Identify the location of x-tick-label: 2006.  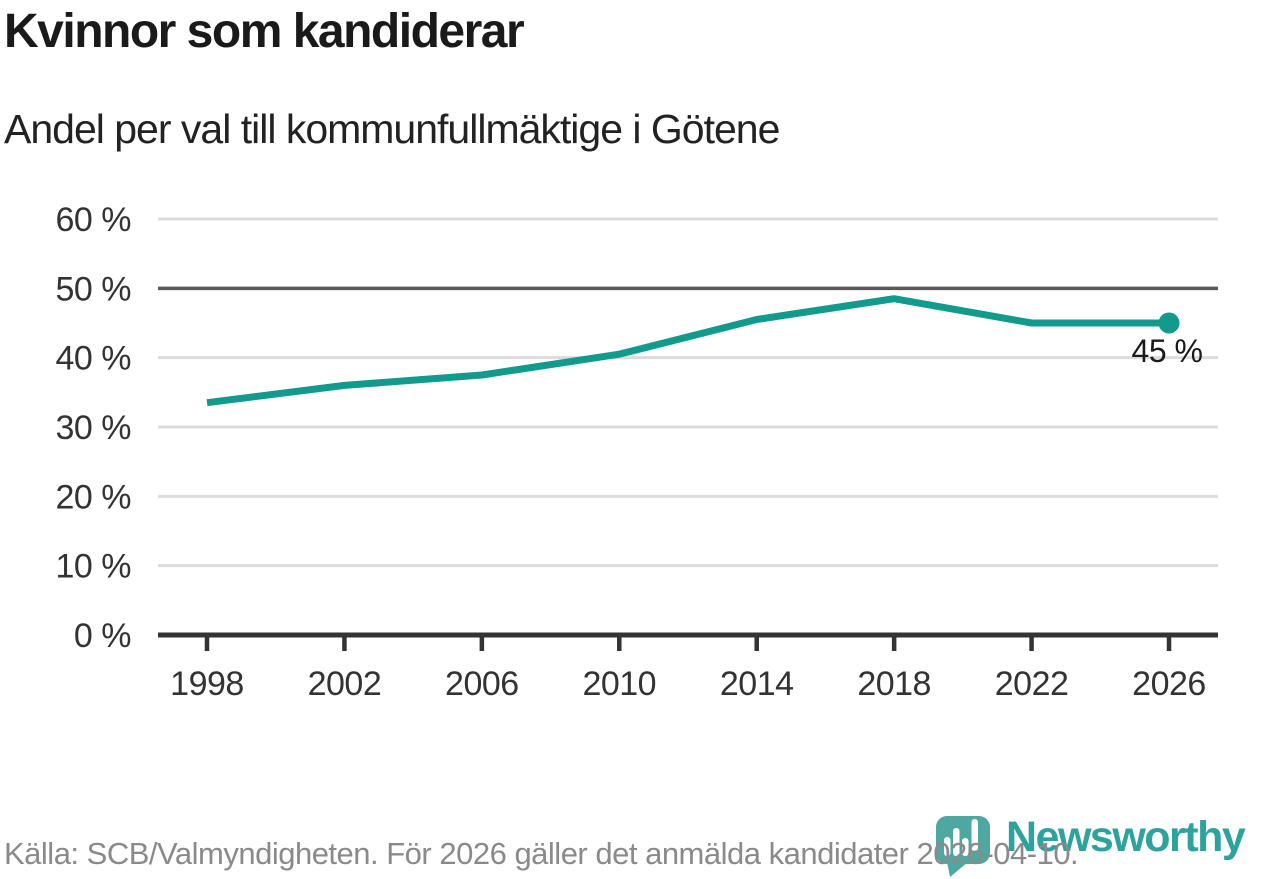
(482, 684).